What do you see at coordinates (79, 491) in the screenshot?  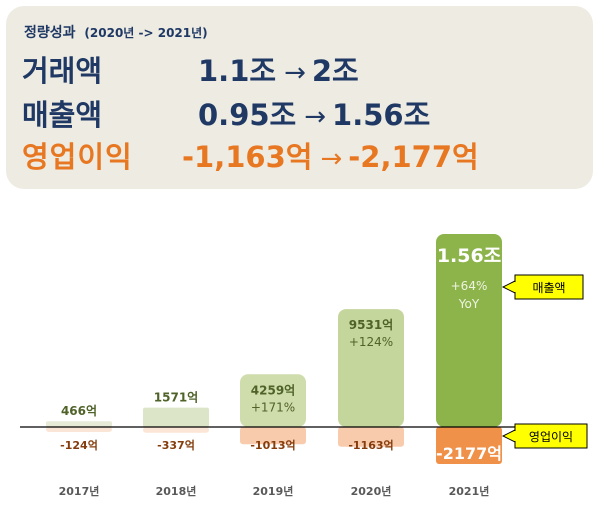 I see `category-axis-label: 2017년` at bounding box center [79, 491].